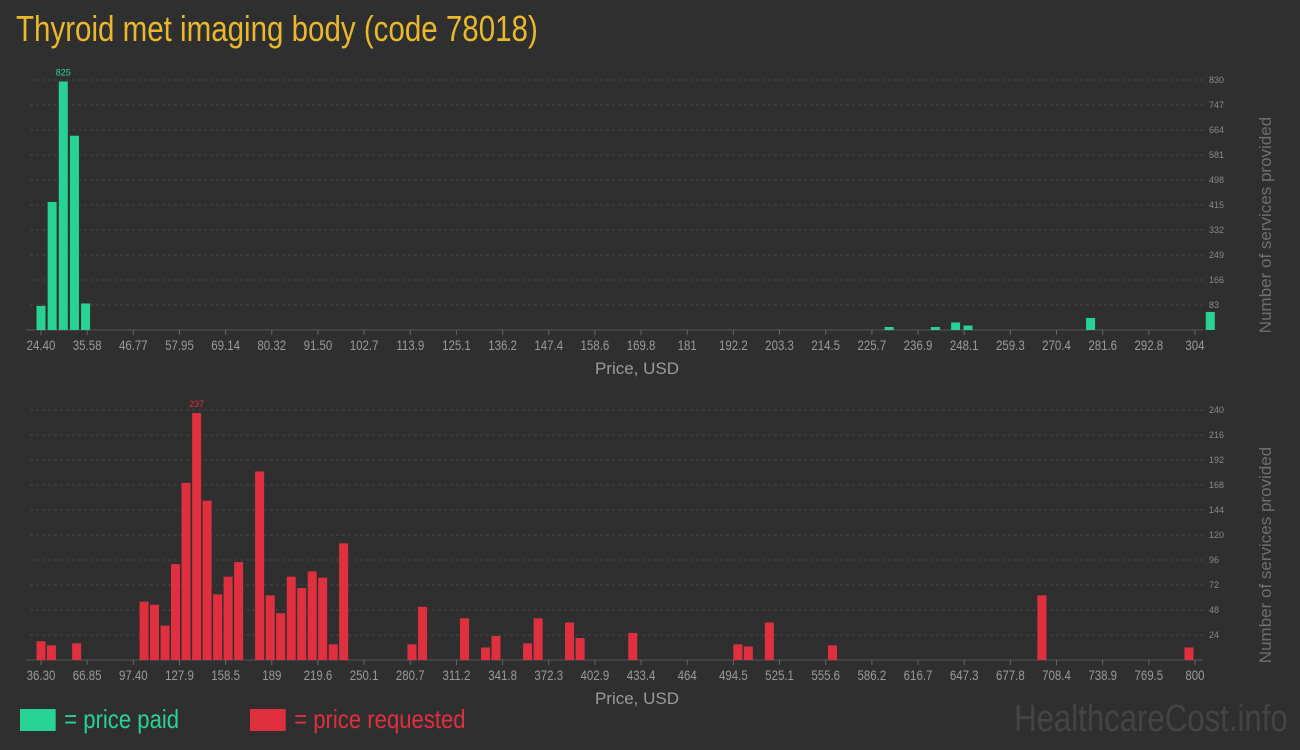  I want to click on x-tick-label: 304, so click(1194, 345).